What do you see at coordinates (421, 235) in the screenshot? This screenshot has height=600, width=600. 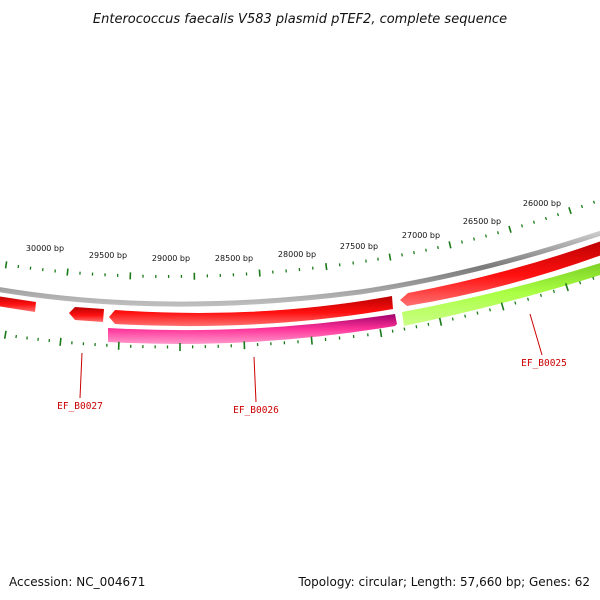 I see `ruler-label: 27000 bp` at bounding box center [421, 235].